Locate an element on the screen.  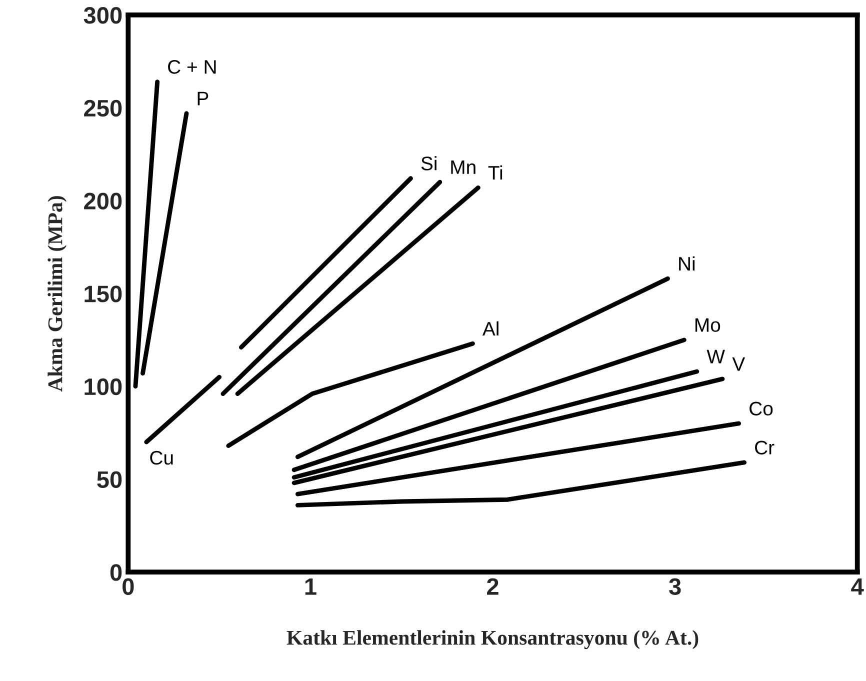
y-tick-label: 100 is located at coordinates (103, 387).